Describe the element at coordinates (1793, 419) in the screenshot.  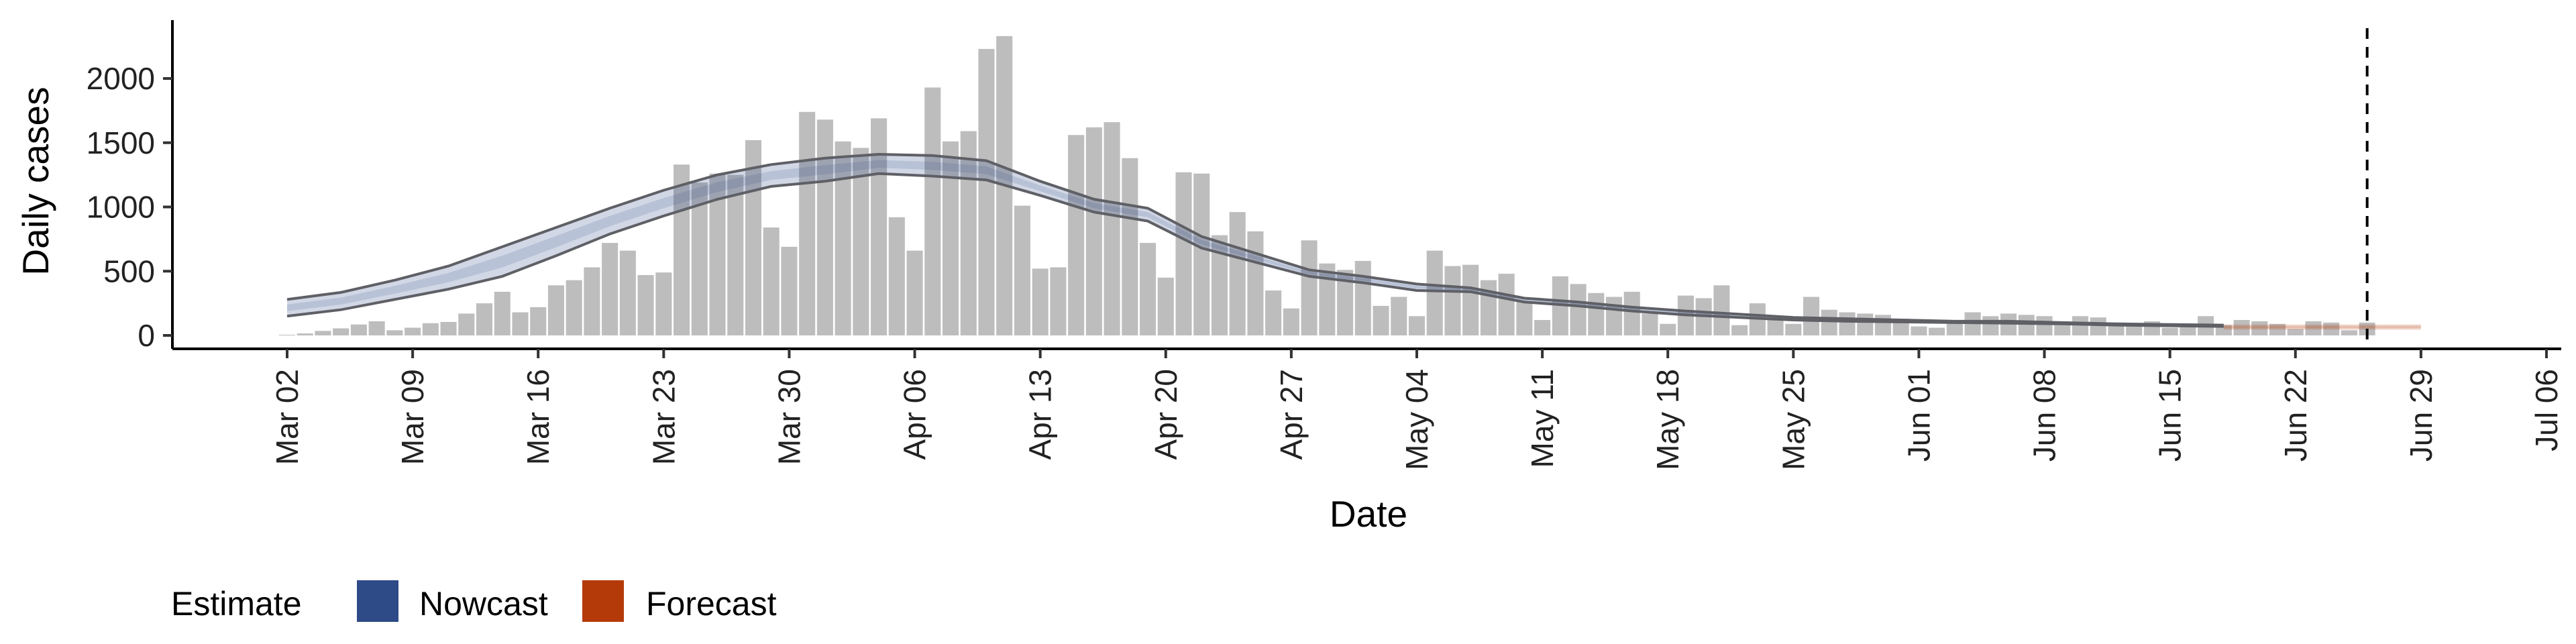
I see `x-tick-label: May 25` at that location.